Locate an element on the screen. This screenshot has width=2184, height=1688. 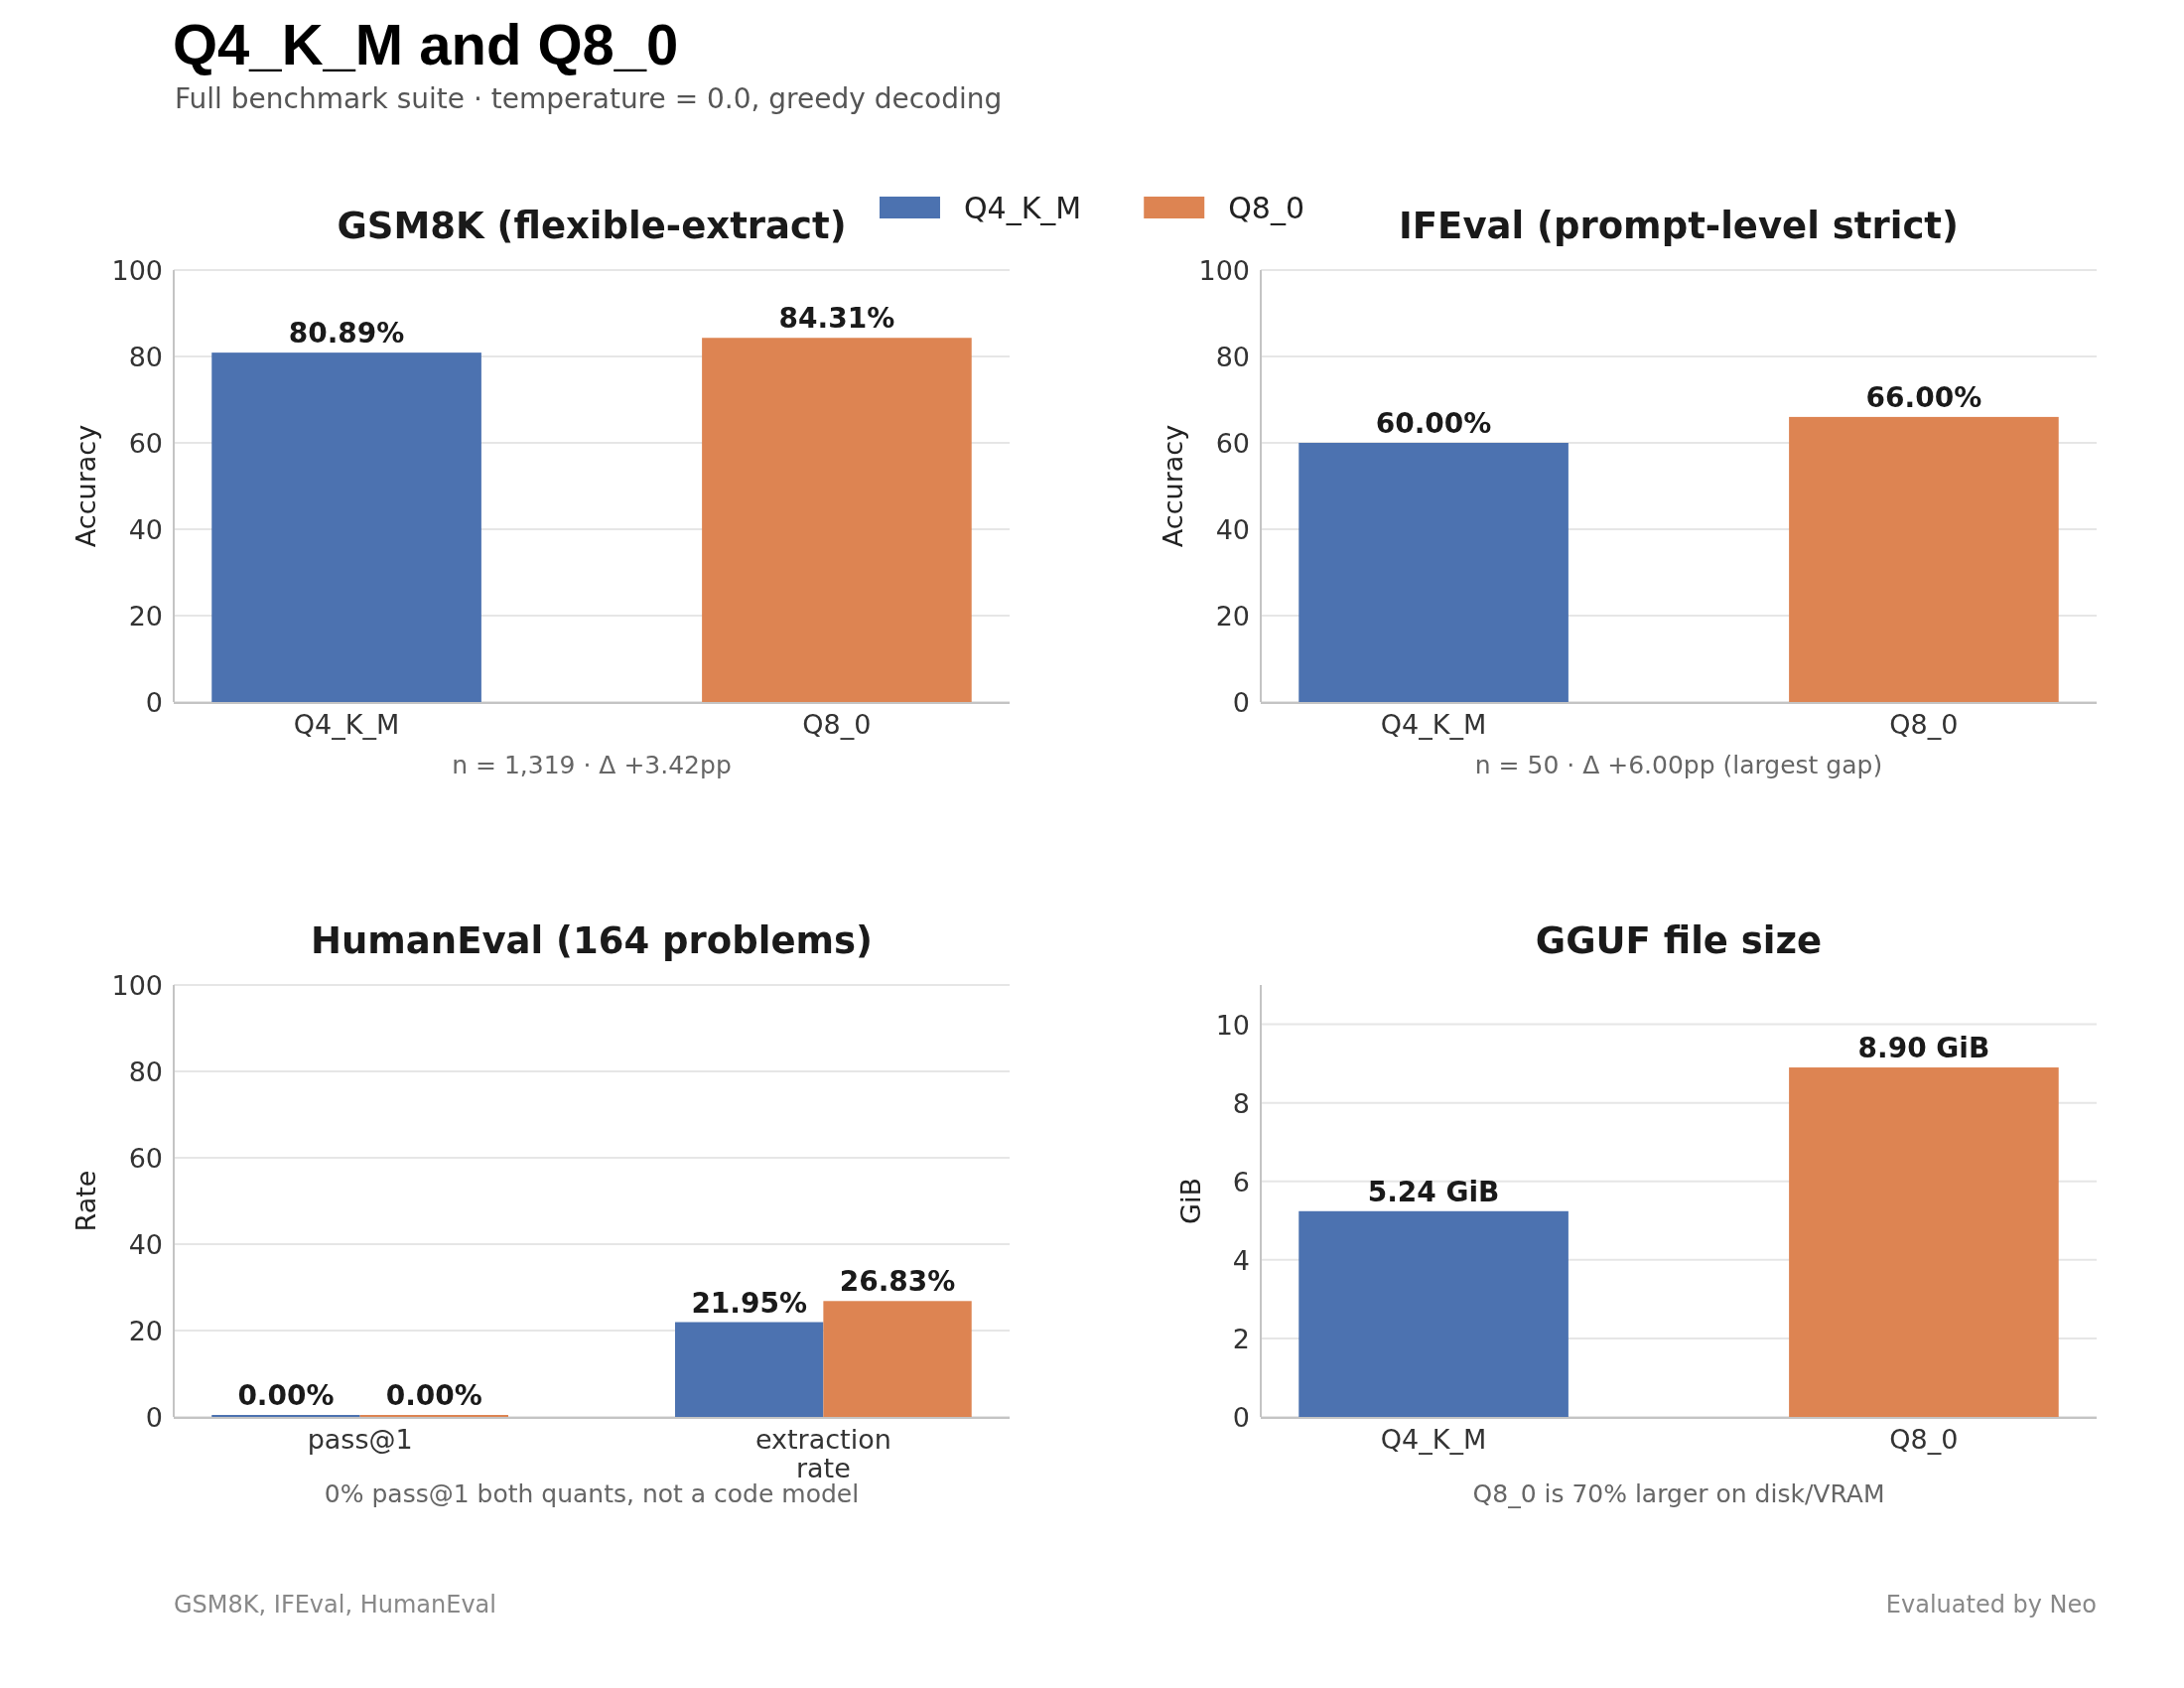
x-tick-label: pass@1 is located at coordinates (360, 1439).